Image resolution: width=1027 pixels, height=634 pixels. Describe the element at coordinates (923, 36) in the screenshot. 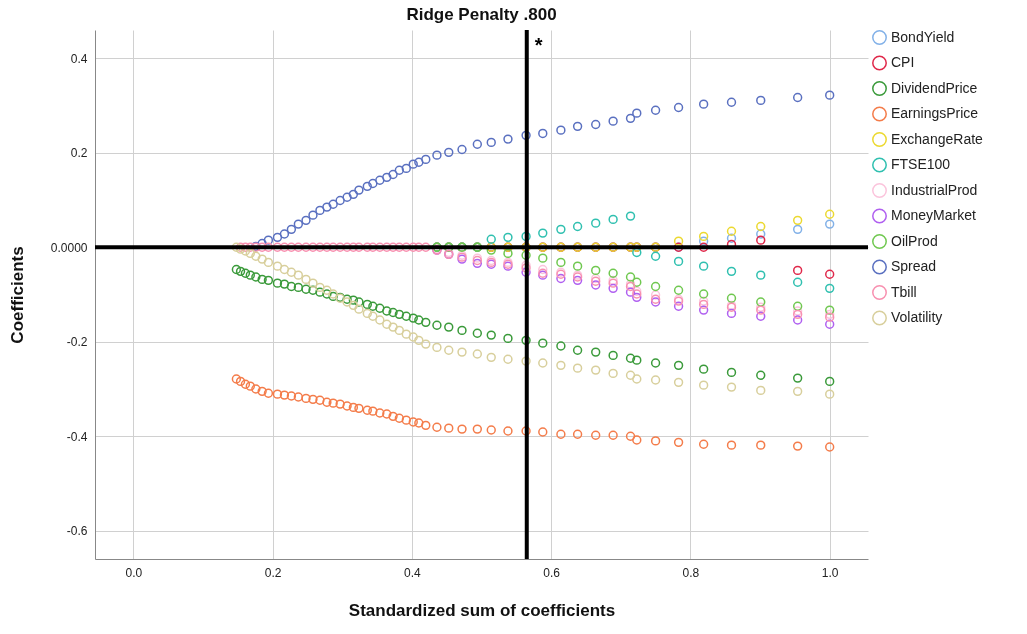

I see `legend-label: BondYield` at that location.